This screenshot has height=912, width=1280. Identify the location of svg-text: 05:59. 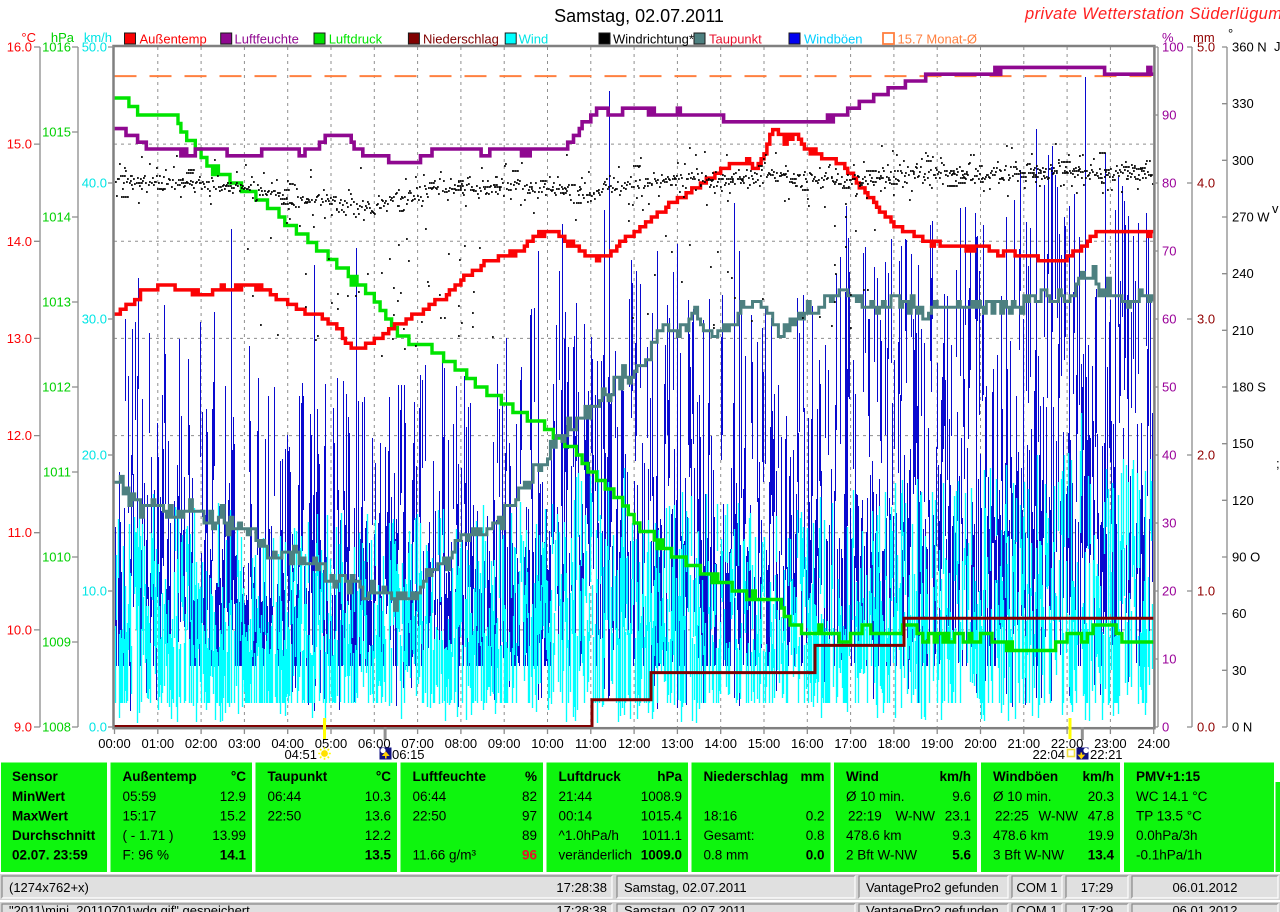
(140, 796).